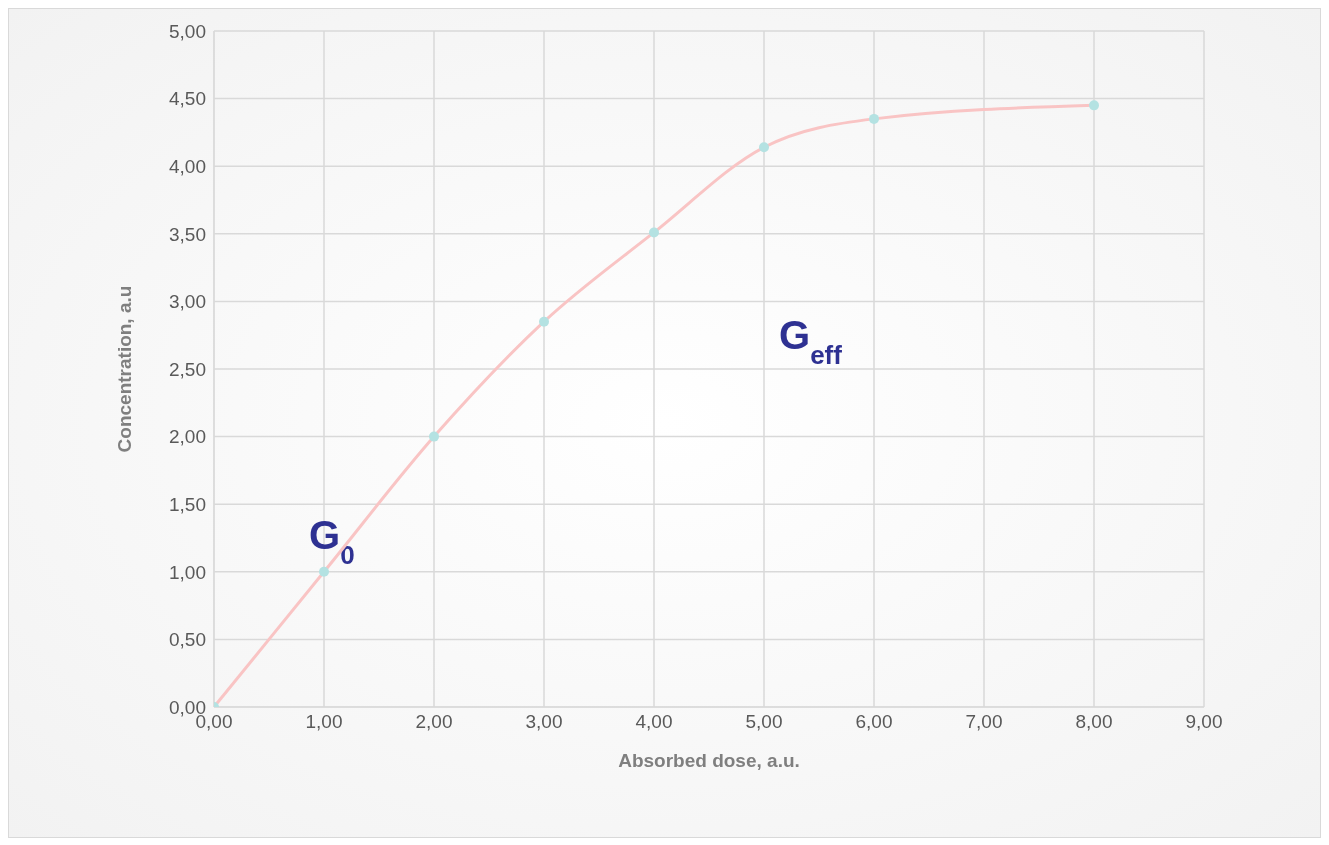 The height and width of the screenshot is (845, 1329). I want to click on y-tick-label: 4,50, so click(187, 99).